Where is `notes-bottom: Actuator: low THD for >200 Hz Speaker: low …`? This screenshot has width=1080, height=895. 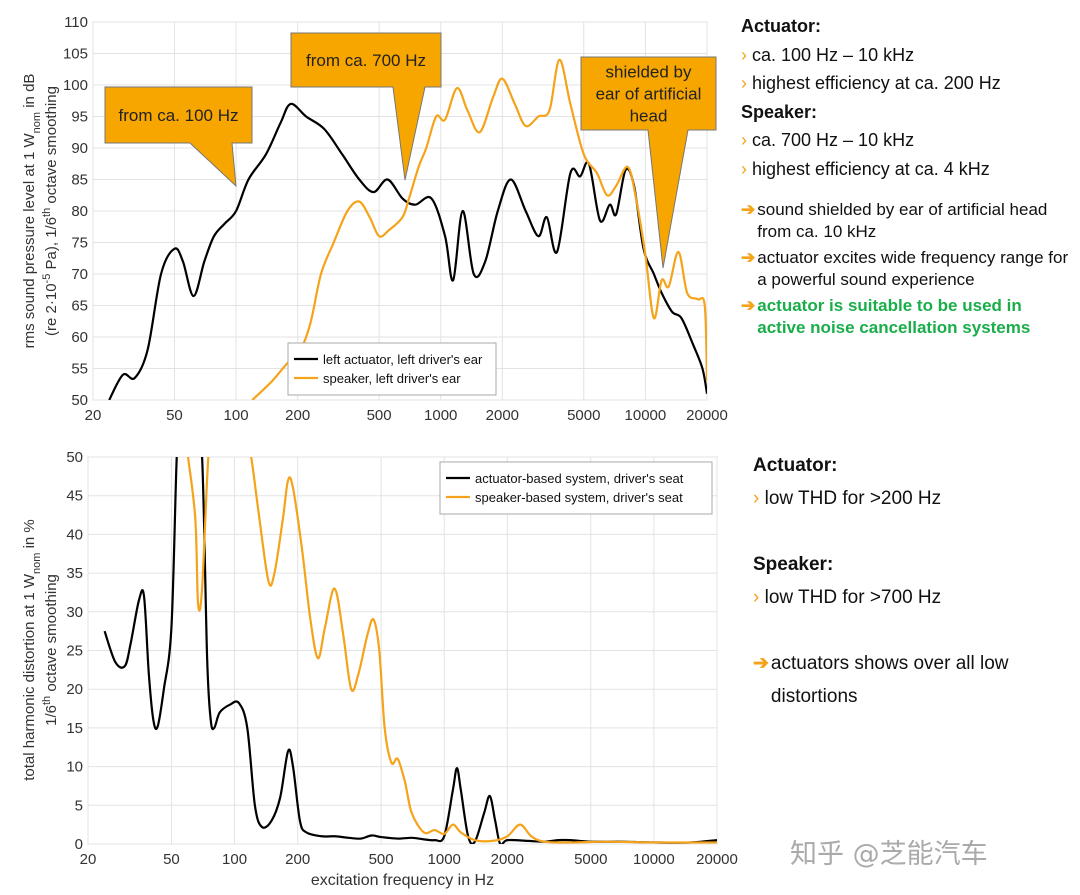 notes-bottom: Actuator: low THD for >200 Hz Speaker: low … is located at coordinates (908, 581).